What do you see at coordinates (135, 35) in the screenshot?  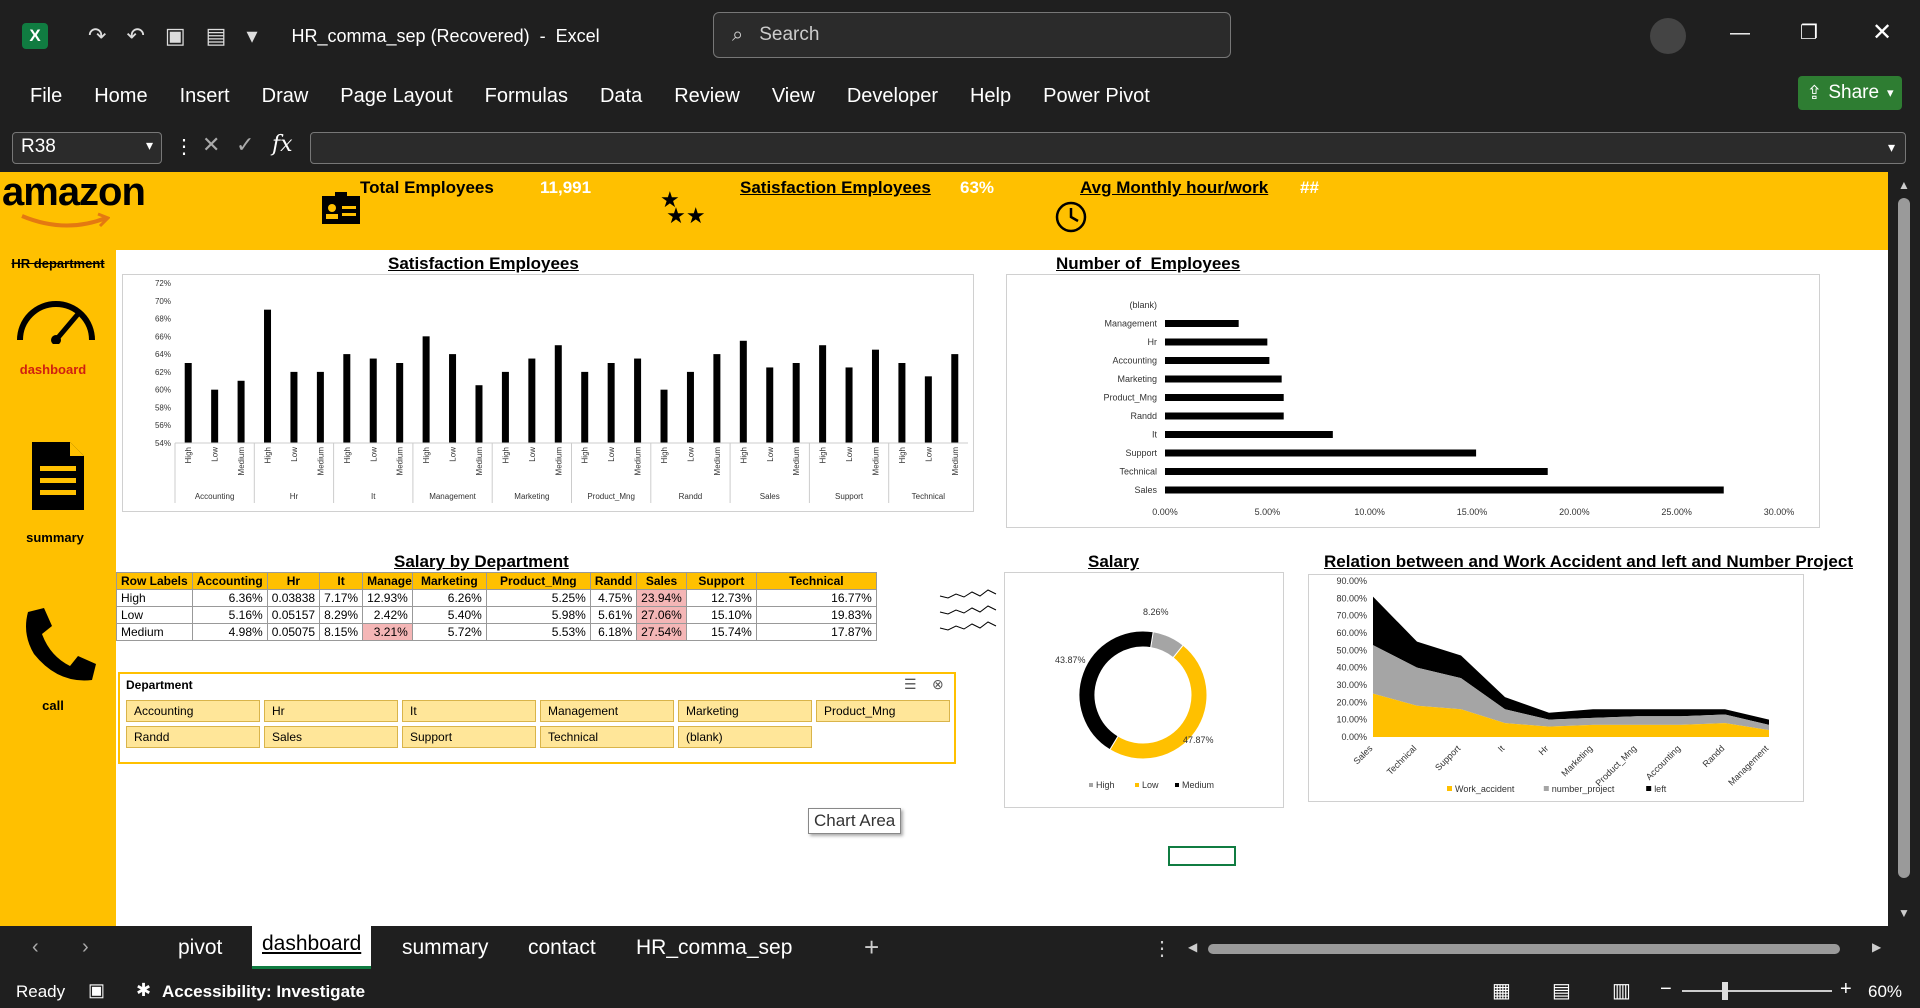 I see `undo-icon: ↶` at bounding box center [135, 35].